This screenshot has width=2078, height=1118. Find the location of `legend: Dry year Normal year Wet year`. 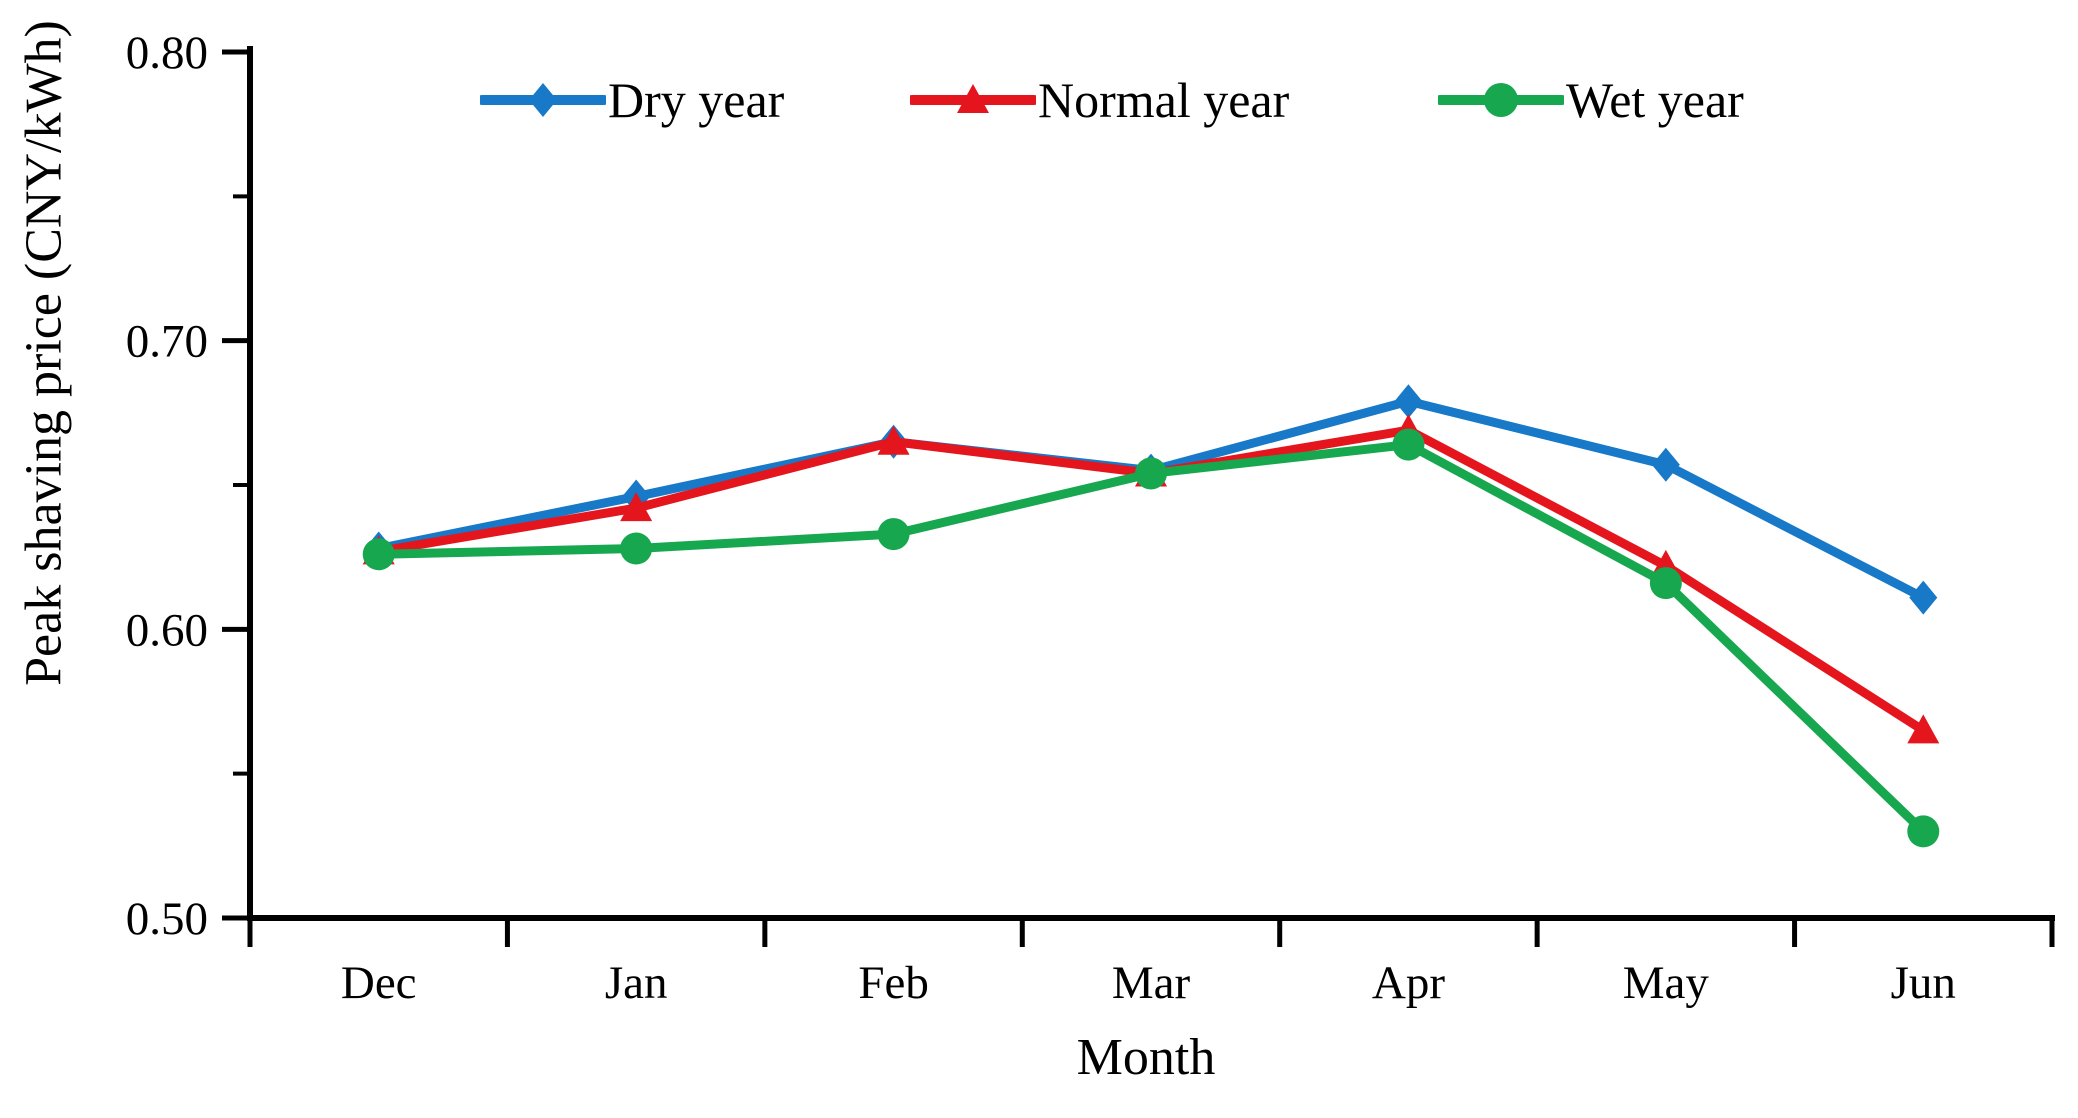

legend: Dry year Normal year Wet year is located at coordinates (1039, 103).